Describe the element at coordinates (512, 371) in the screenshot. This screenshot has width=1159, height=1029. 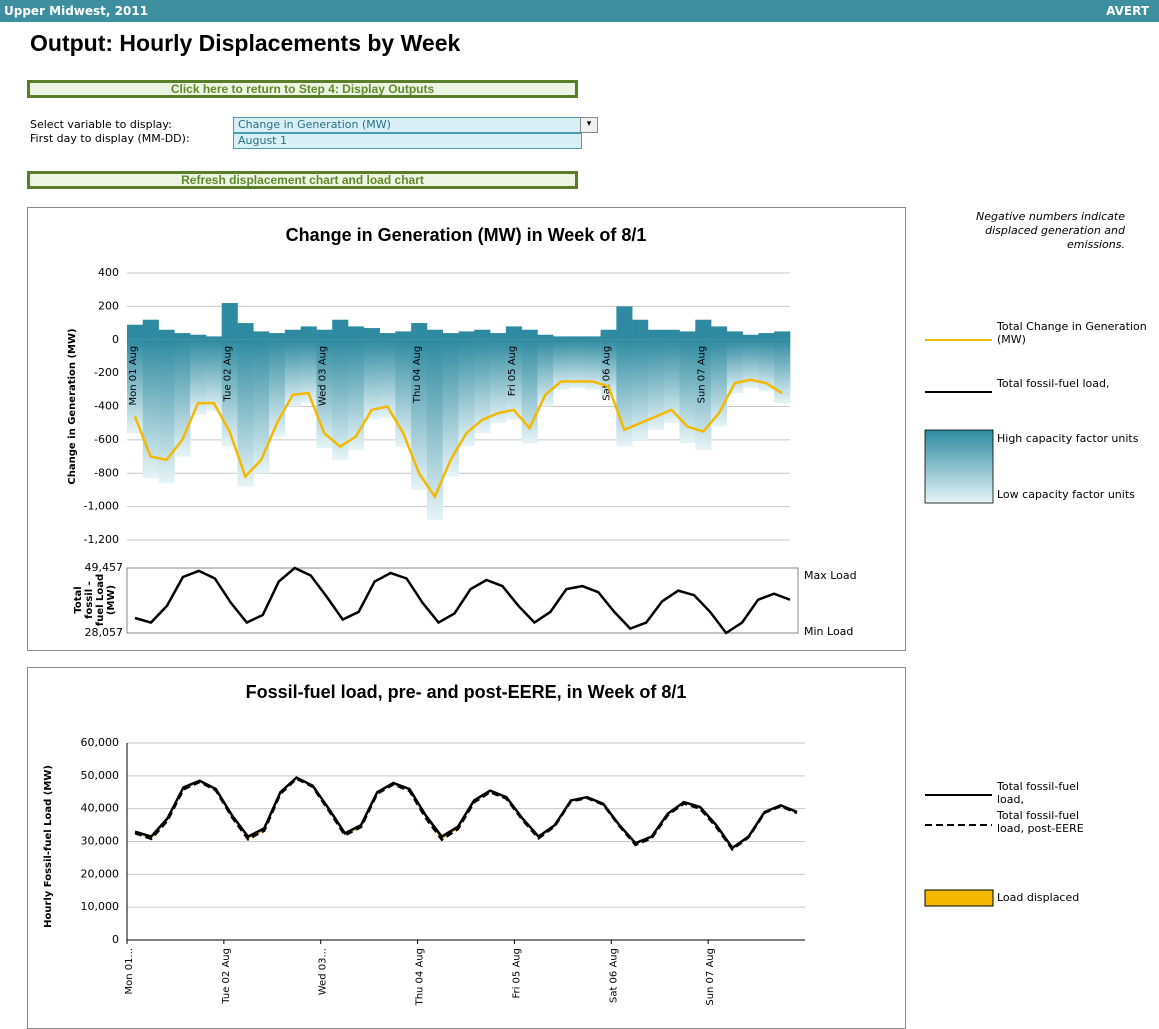
I see `x-tick-label: Fri 05 Aug` at that location.